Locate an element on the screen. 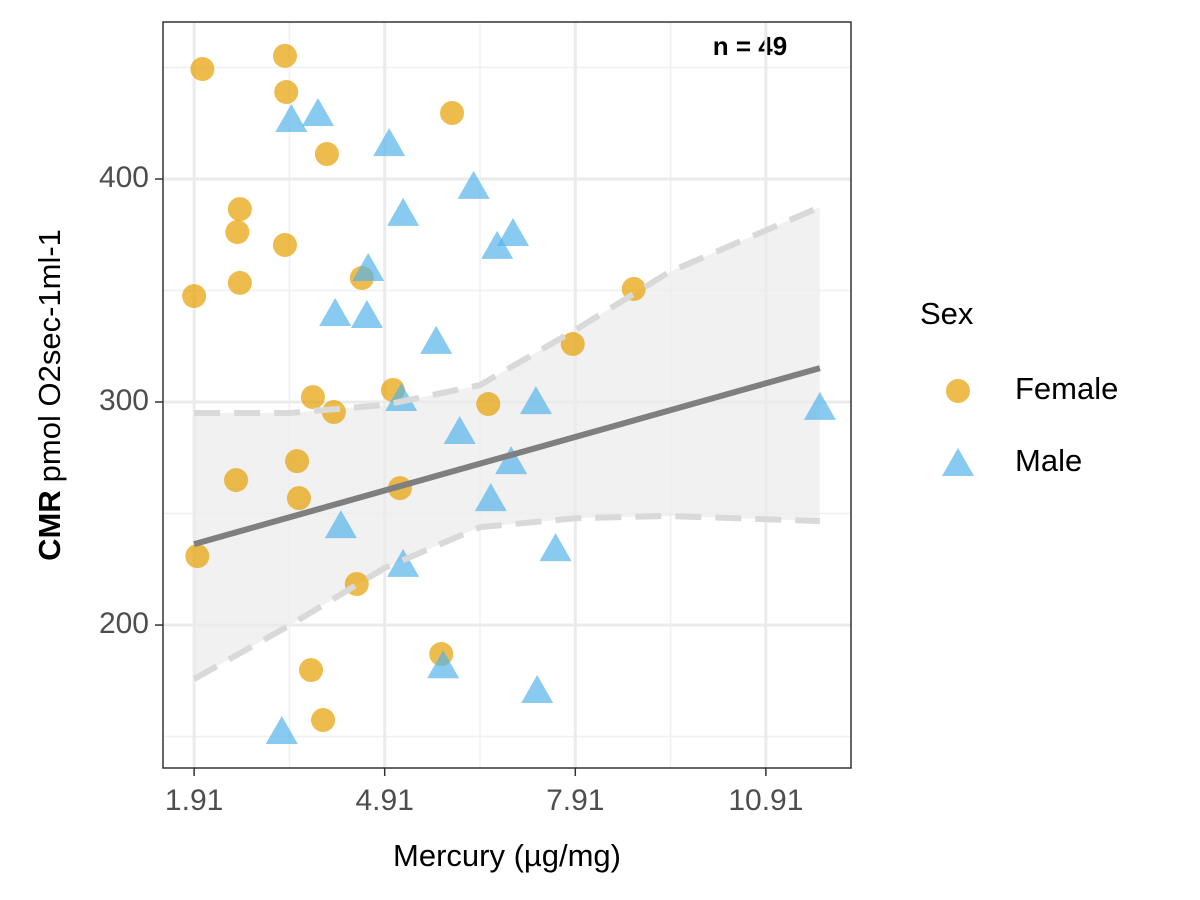 The width and height of the screenshot is (1200, 900). ci-lower-line is located at coordinates (506, 597).